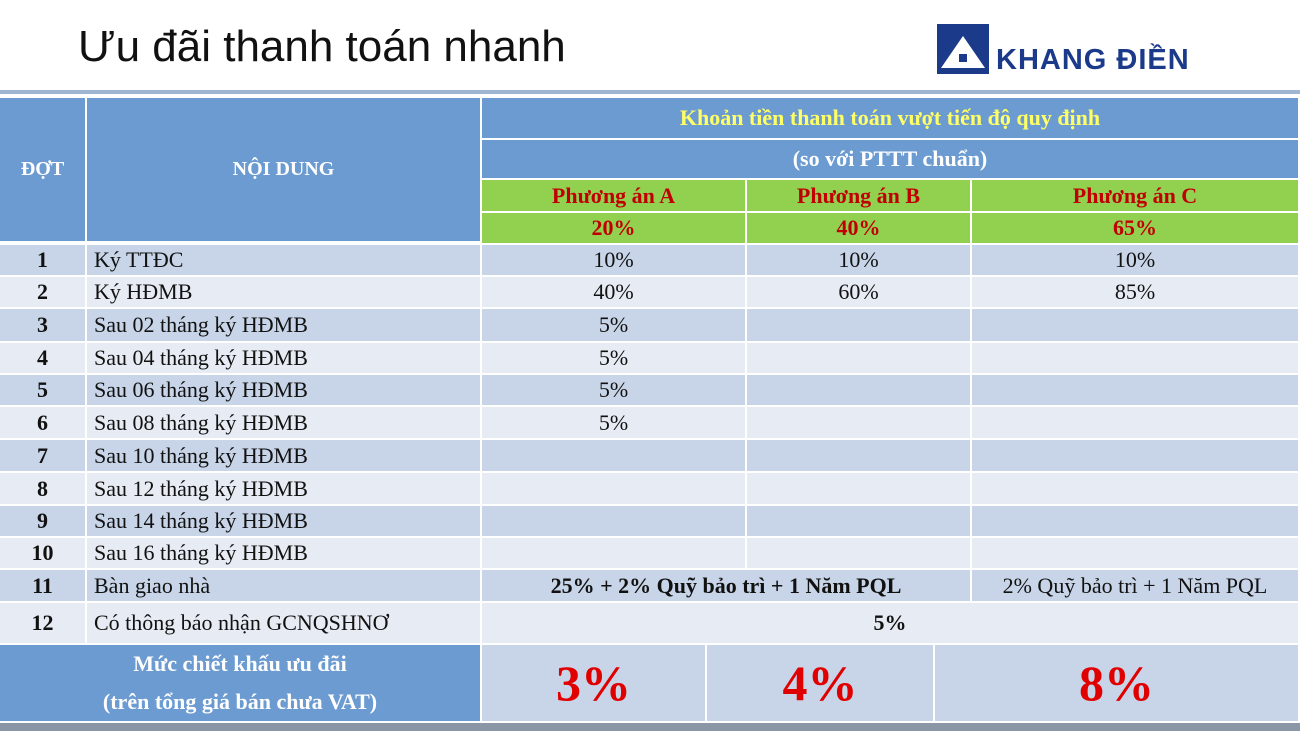 This screenshot has width=1300, height=731. What do you see at coordinates (42, 390) in the screenshot?
I see `row-number: 5` at bounding box center [42, 390].